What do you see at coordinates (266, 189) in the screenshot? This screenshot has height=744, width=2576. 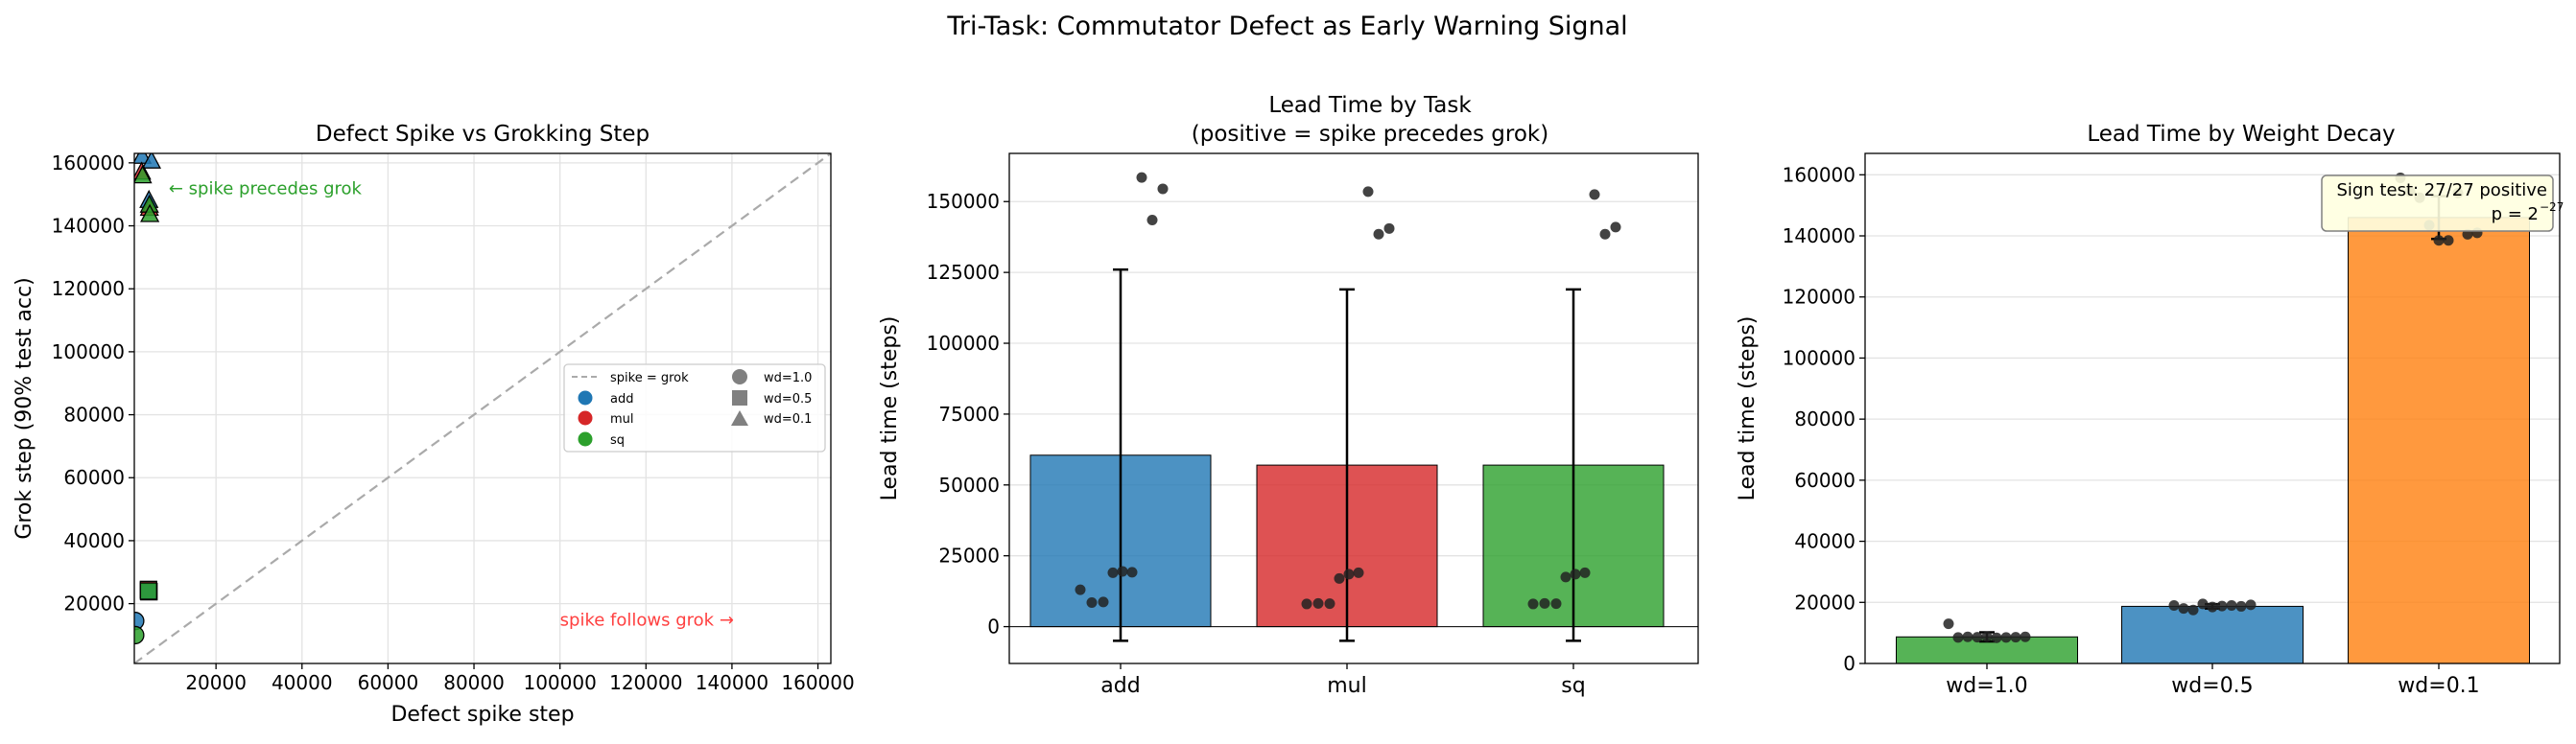 I see `annotation-spike-precedes: ← spike precedes grok` at bounding box center [266, 189].